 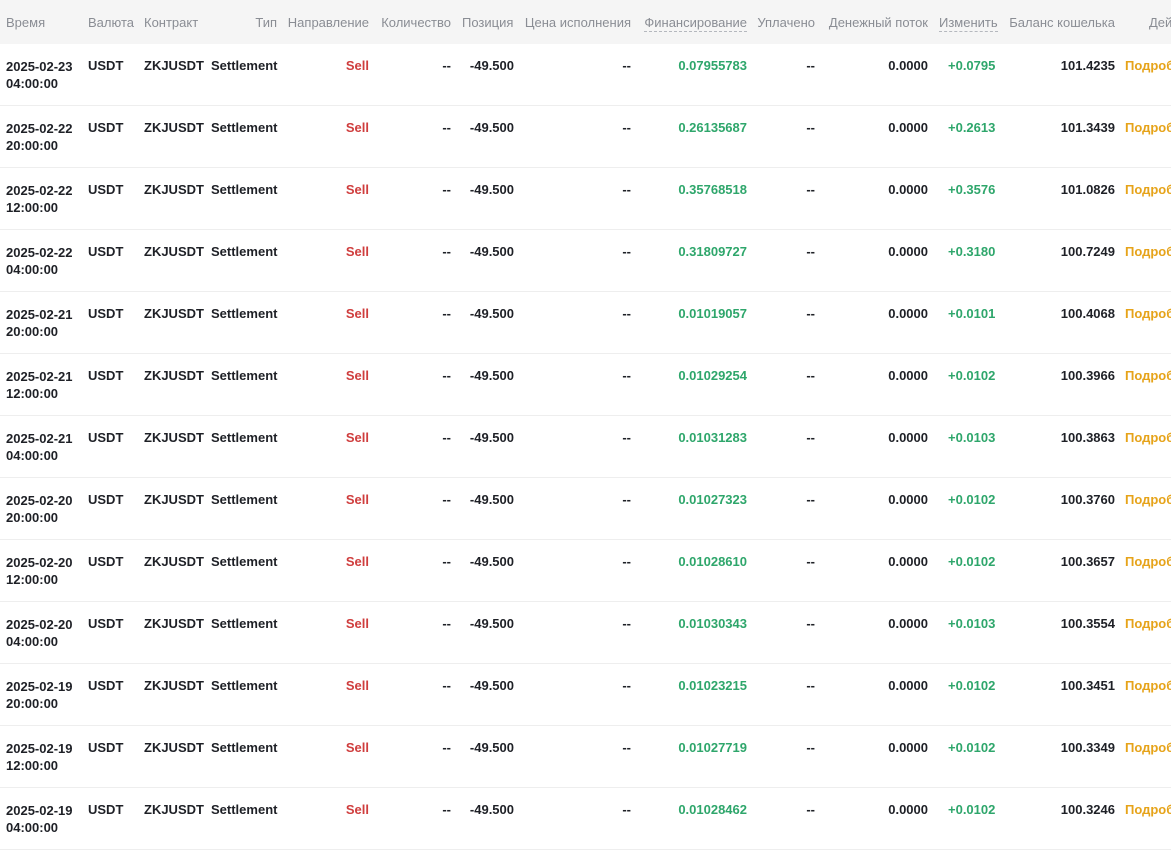 What do you see at coordinates (1062, 22) in the screenshot?
I see `col-header-wallet-balance: Баланс кошелька` at bounding box center [1062, 22].